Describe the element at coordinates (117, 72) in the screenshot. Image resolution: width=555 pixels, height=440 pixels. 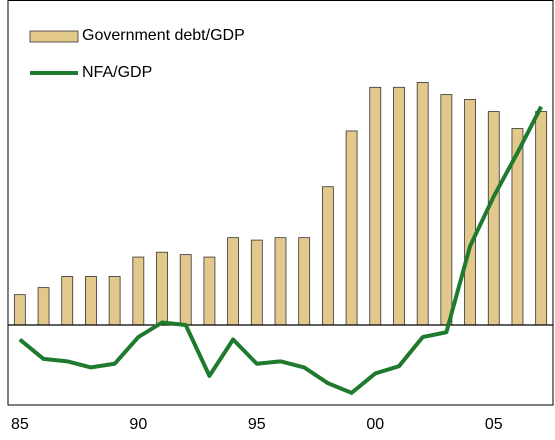
I see `legend-label: NFA/GDP` at that location.